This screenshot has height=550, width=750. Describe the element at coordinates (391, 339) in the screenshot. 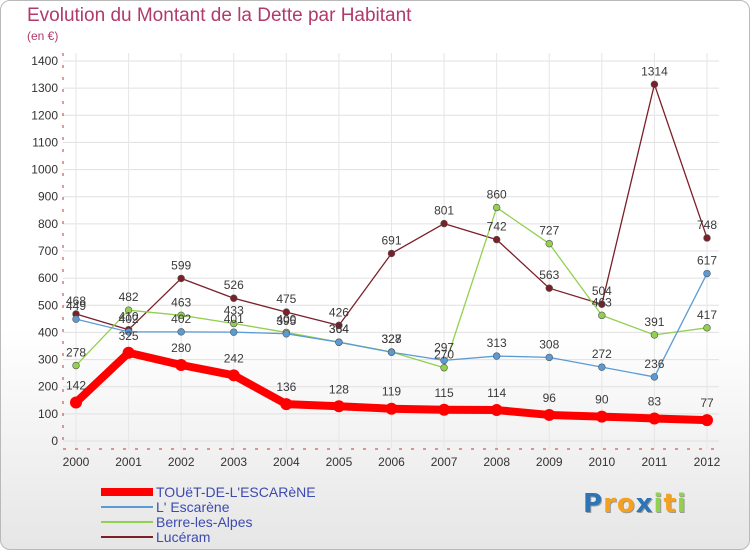

I see `data-label: 328` at that location.